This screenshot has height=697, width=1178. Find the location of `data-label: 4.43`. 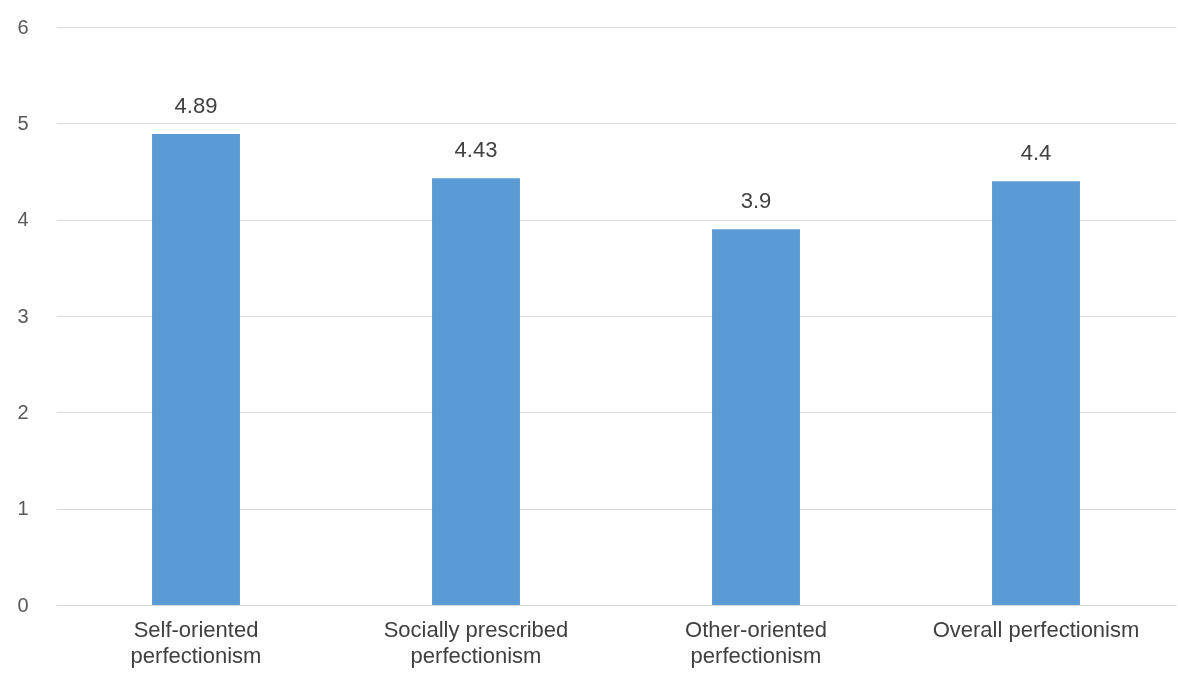

data-label: 4.43 is located at coordinates (476, 150).